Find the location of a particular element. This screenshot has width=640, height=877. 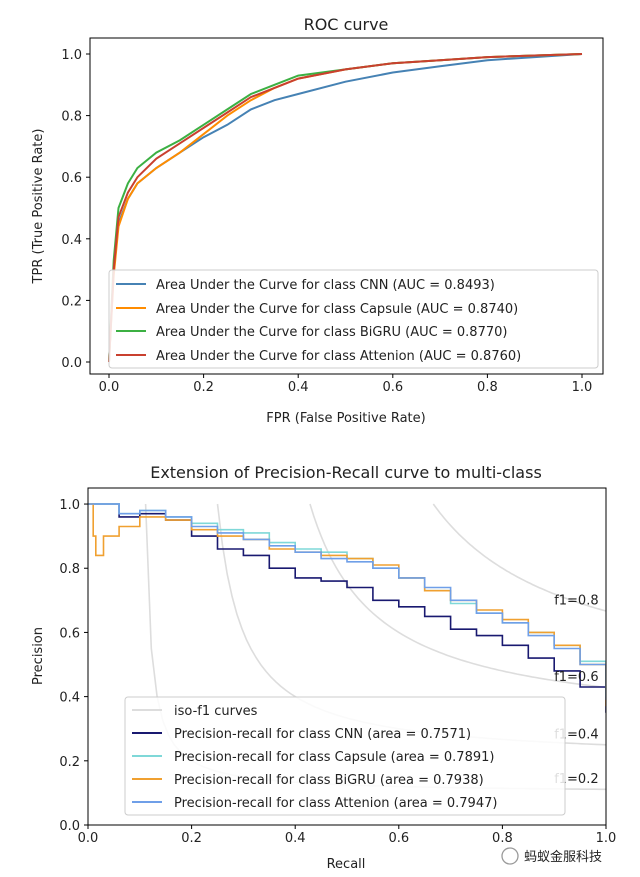

pr-xtick-label: 0.2 is located at coordinates (191, 838).